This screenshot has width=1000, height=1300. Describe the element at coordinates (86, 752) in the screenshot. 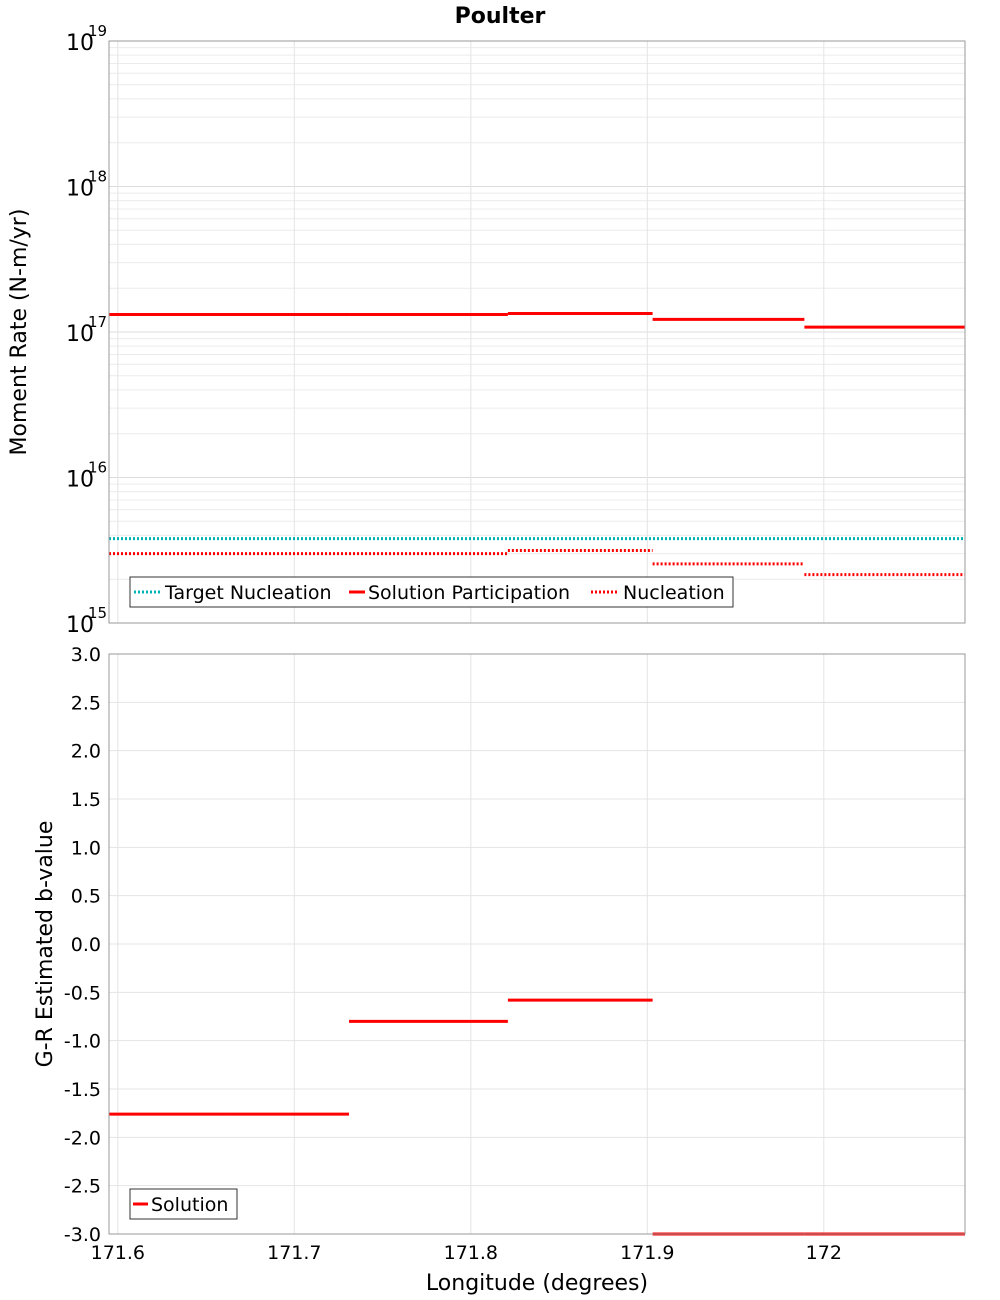

I see `bottom-y-tick-label: 2.0` at that location.